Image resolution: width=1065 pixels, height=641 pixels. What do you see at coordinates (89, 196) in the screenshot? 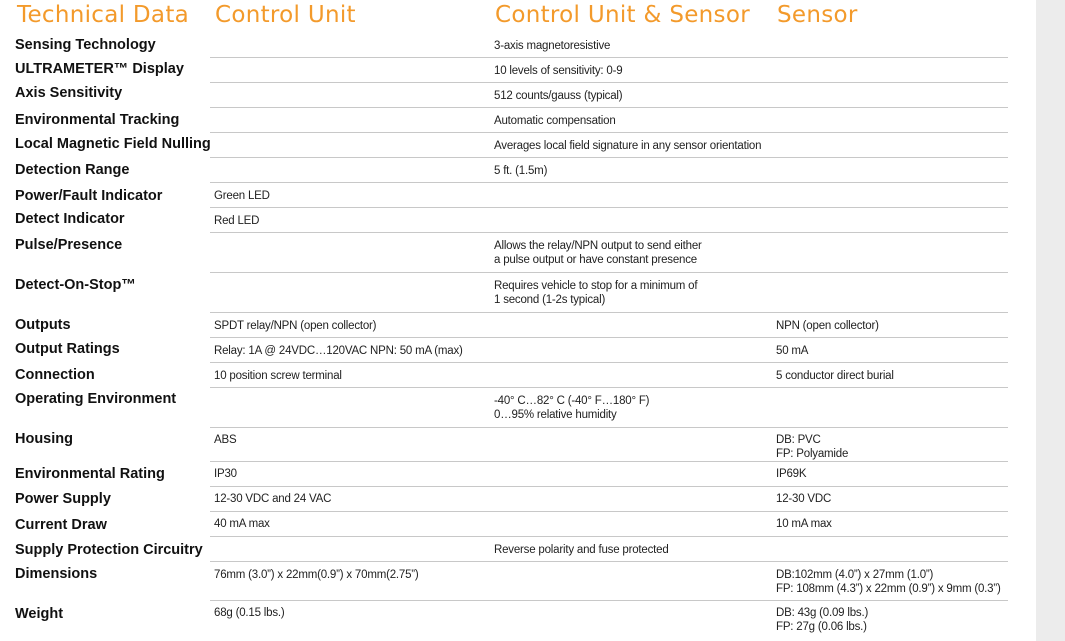
I see `row-label: Power/Fault Indicator` at bounding box center [89, 196].